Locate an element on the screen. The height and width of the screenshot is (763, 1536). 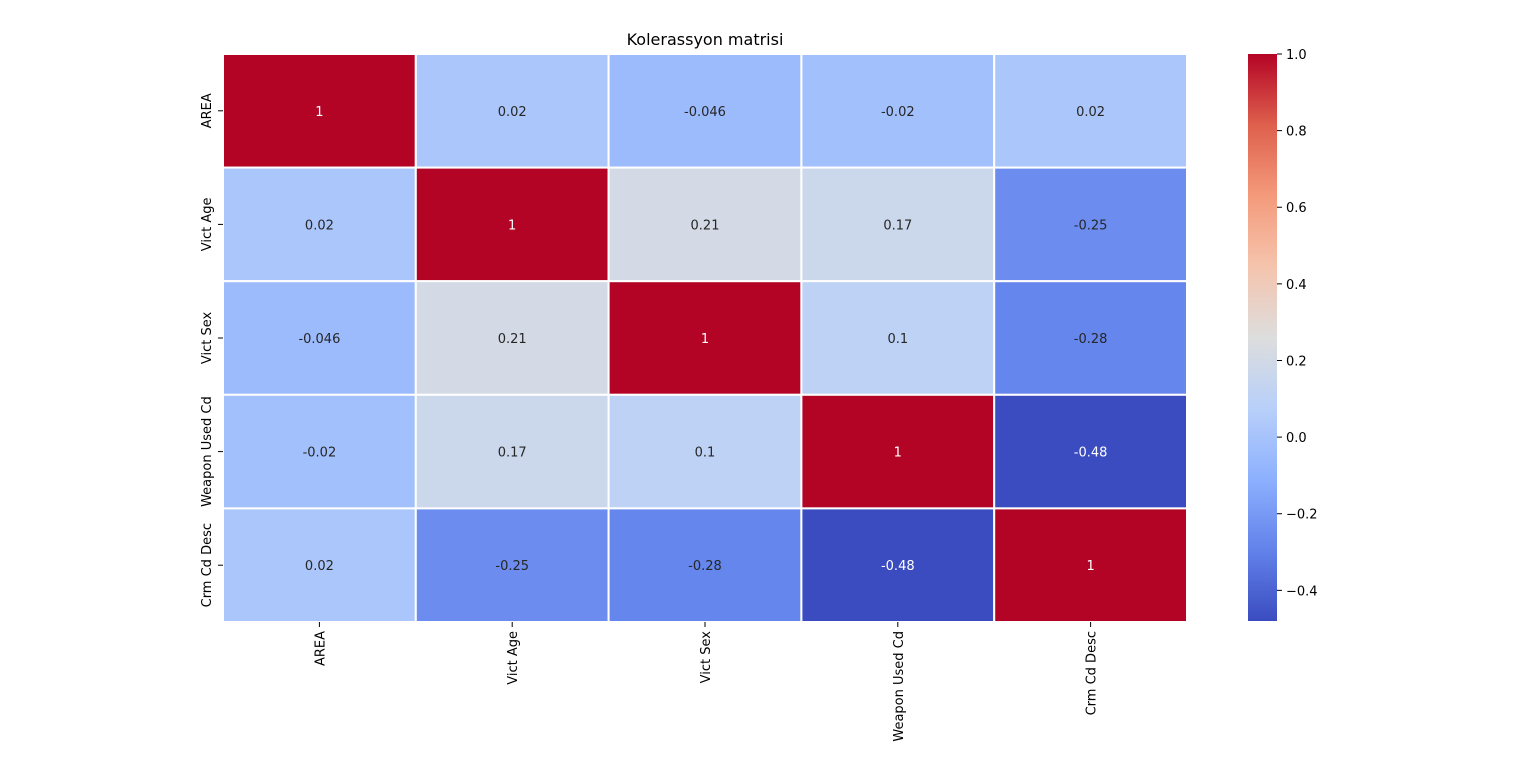
colorbar-tick-label: 0.4 is located at coordinates (1296, 285).